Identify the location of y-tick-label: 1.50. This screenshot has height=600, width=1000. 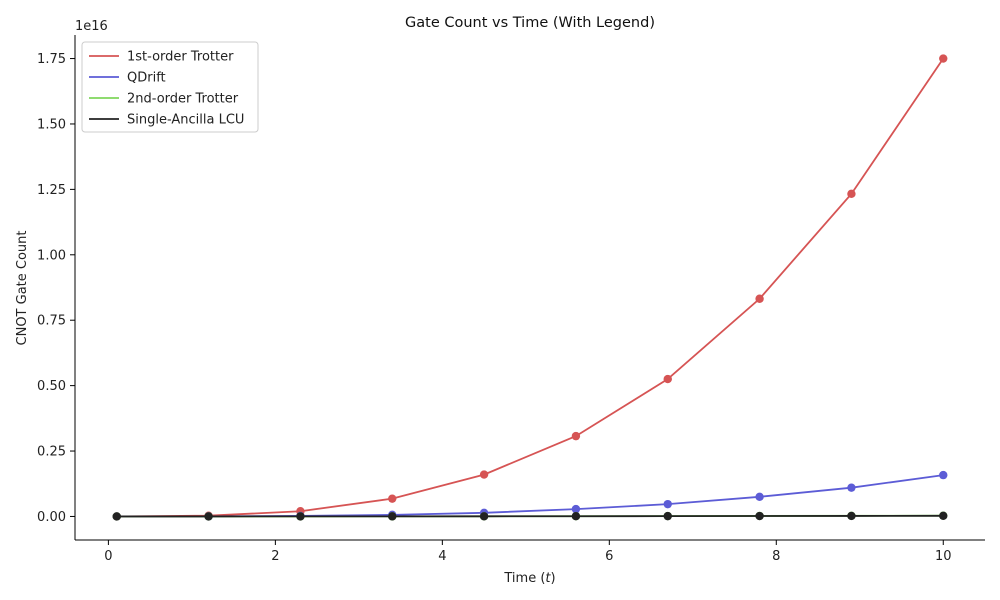
(51, 124).